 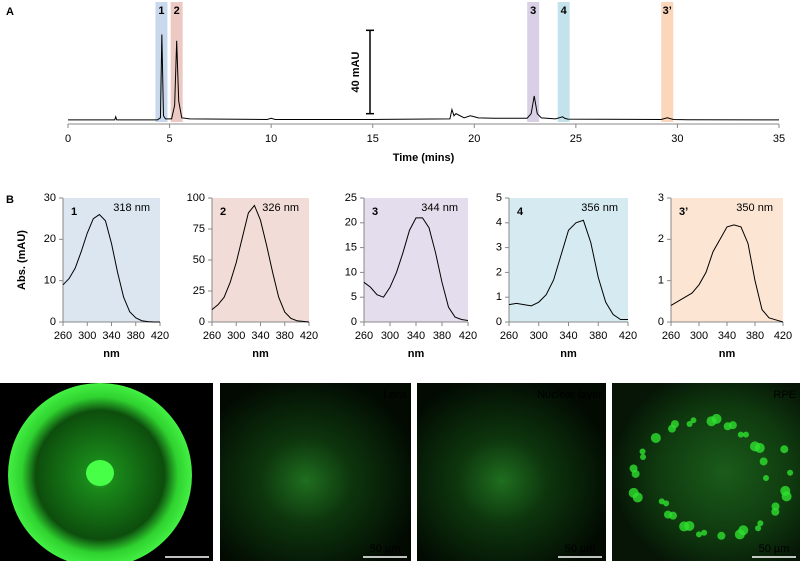 I want to click on eye-center, so click(x=100, y=473).